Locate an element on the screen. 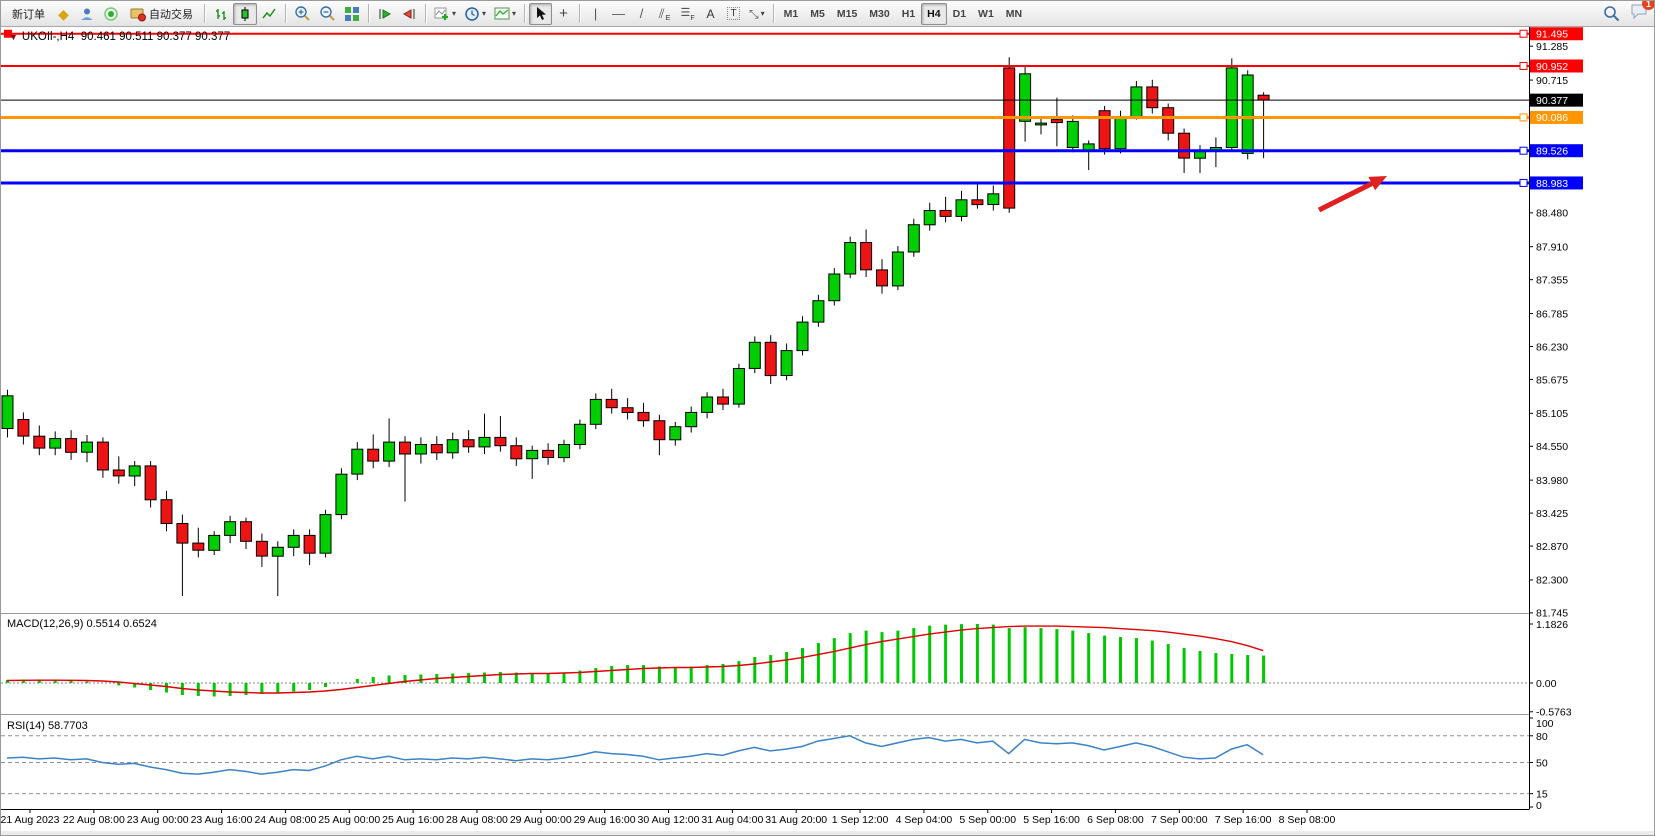 Image resolution: width=1655 pixels, height=836 pixels. crosshair-button: + is located at coordinates (563, 14).